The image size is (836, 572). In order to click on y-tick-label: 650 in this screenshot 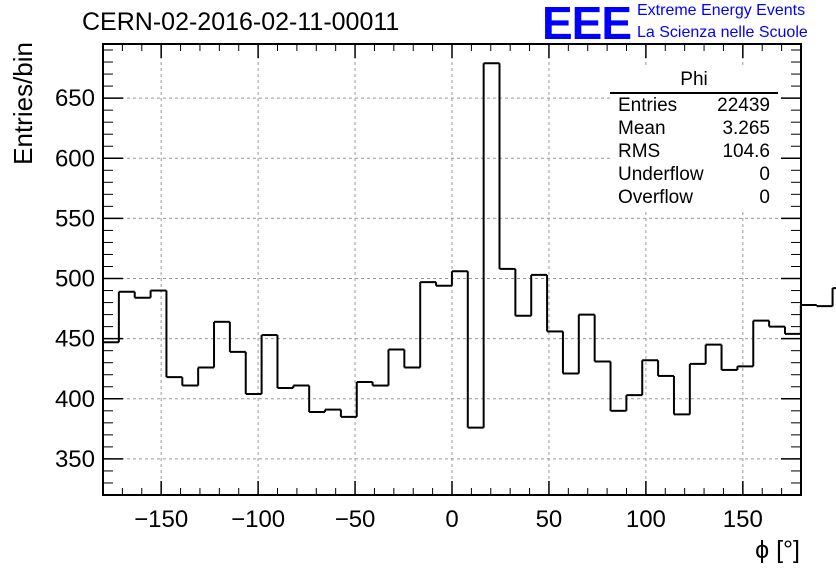, I will do `click(75, 98)`.